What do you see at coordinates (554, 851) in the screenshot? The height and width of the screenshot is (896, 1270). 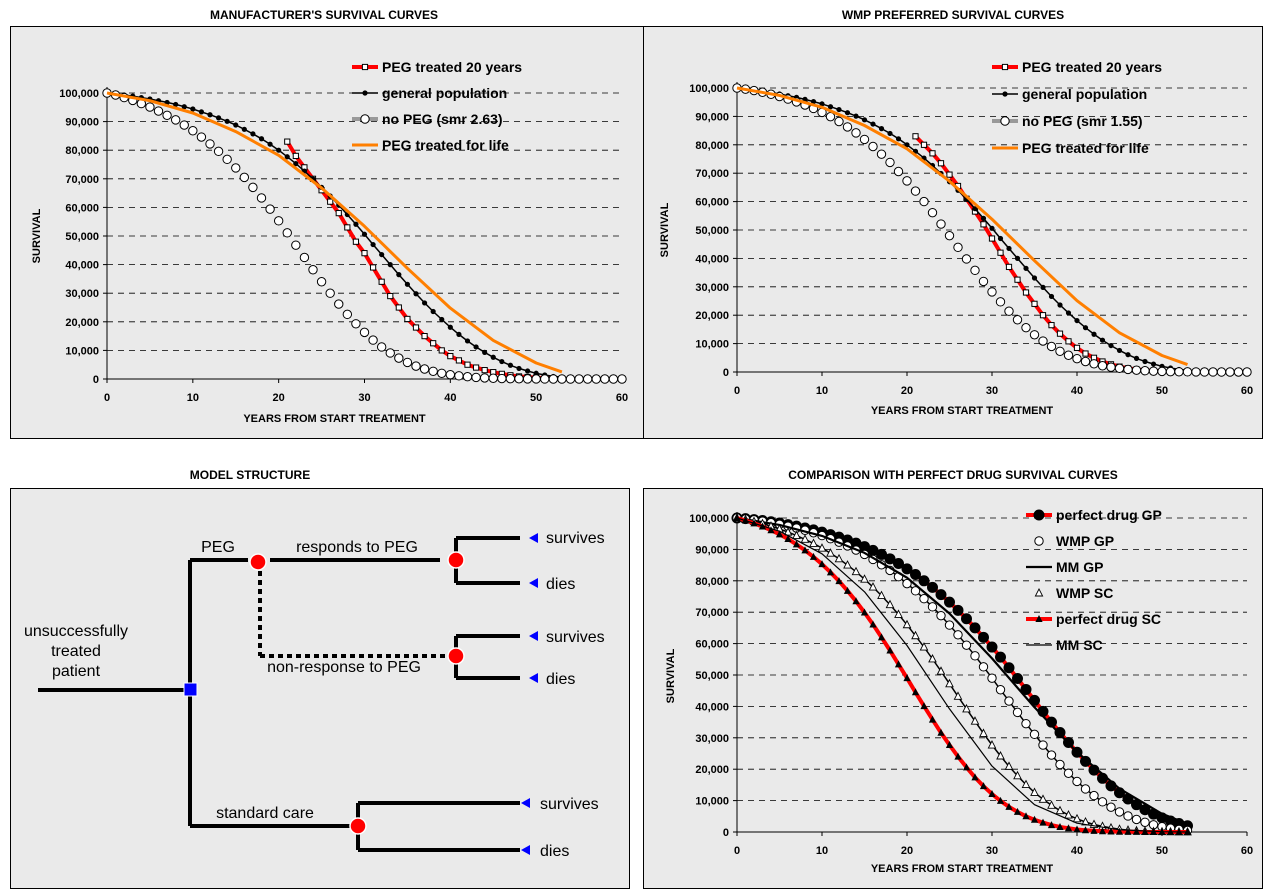 I see `tree-label-dies: dies` at bounding box center [554, 851].